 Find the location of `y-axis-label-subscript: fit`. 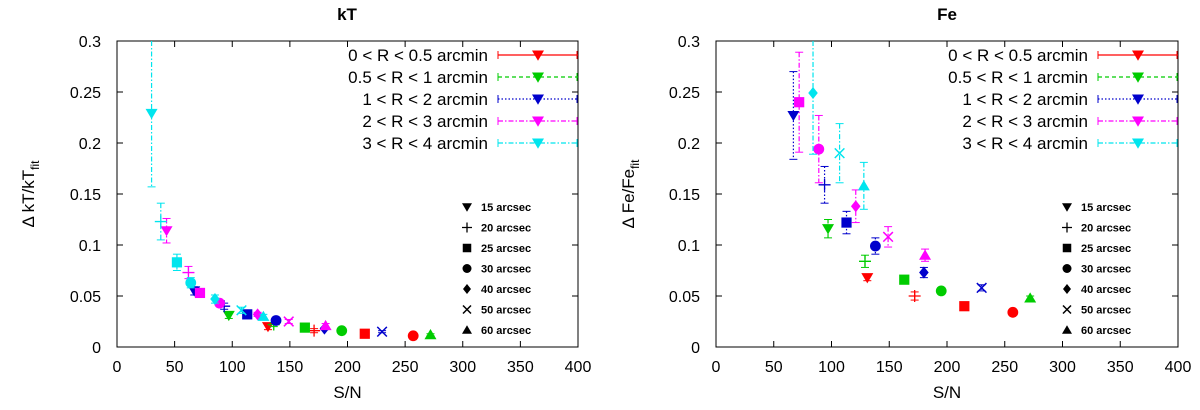

y-axis-label-subscript: fit is located at coordinates (635, 164).